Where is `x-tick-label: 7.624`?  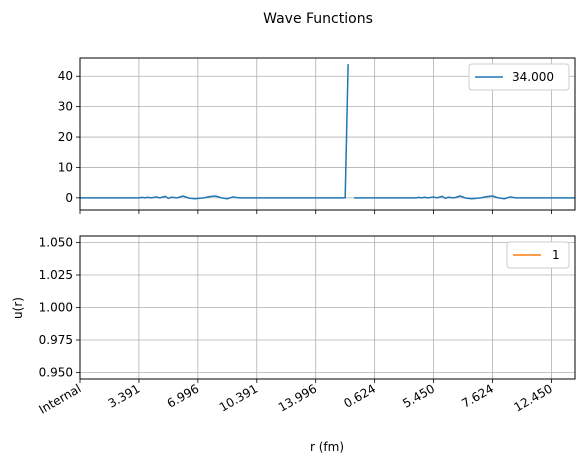
x-tick-label: 7.624 is located at coordinates (477, 395).